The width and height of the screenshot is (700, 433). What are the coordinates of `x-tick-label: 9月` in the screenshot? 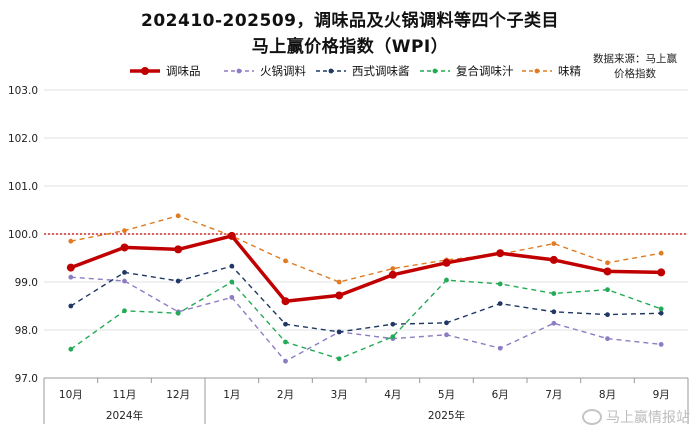 It's located at (661, 395).